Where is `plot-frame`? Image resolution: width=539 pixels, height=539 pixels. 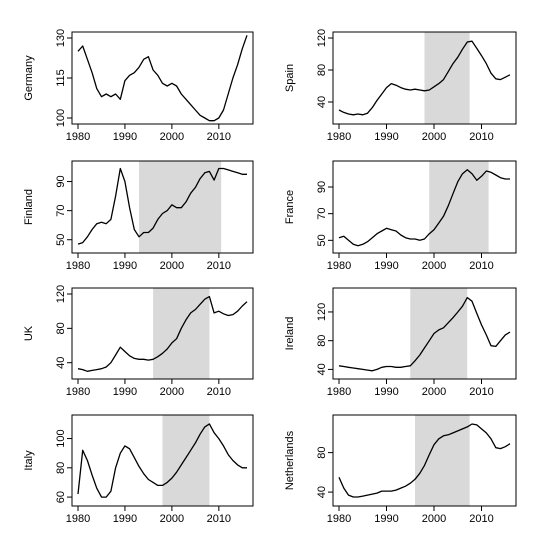 plot-frame is located at coordinates (162, 78).